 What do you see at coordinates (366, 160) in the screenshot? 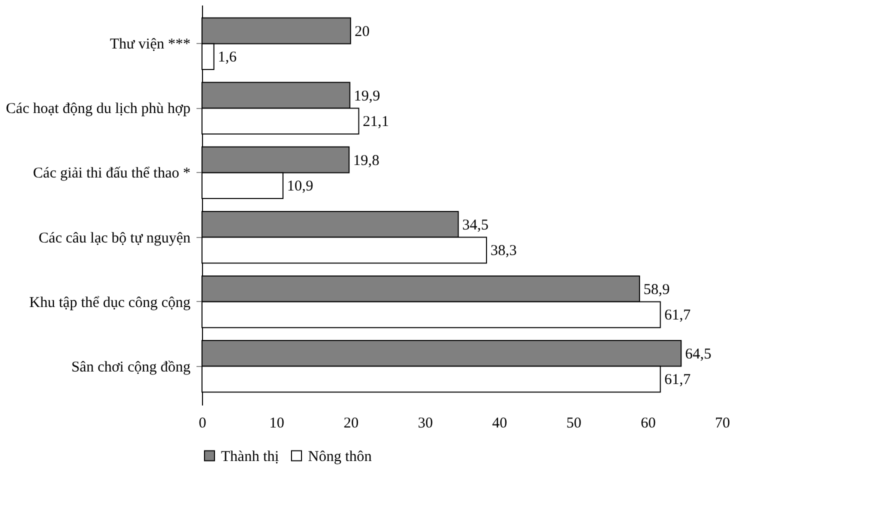
I see `text: 19,8` at bounding box center [366, 160].